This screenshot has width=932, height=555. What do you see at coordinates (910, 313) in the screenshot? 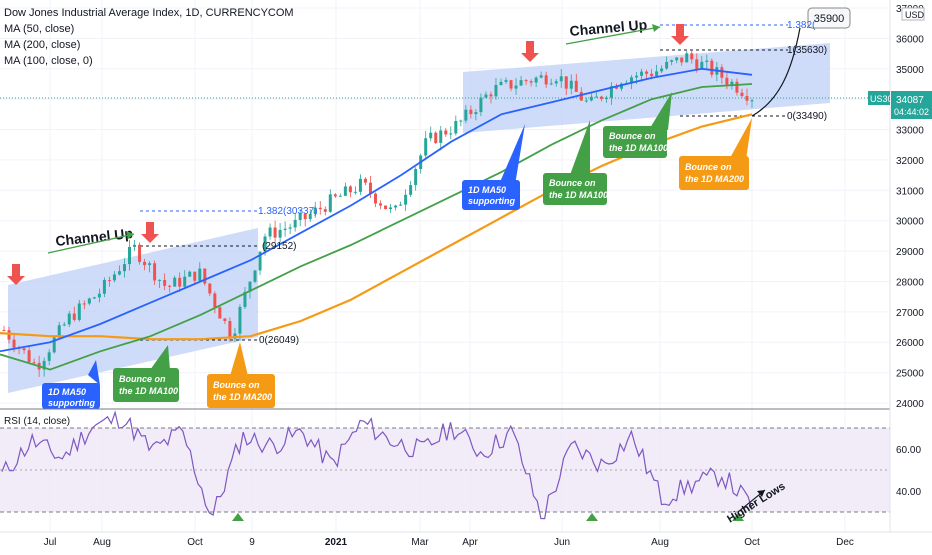
I see `price-tick: 27000` at bounding box center [910, 313].